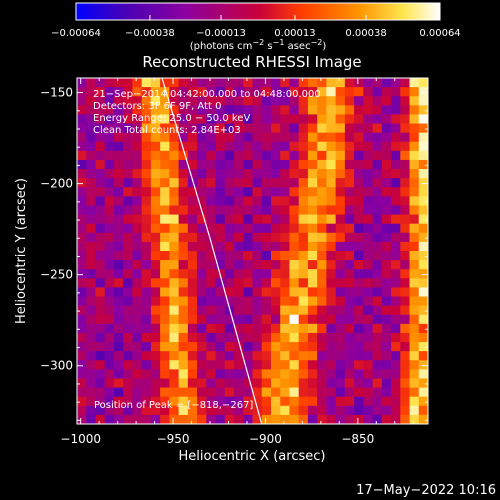 This screenshot has width=500, height=500. I want to click on chart-title: Reconstructed RHESSI Image, so click(251, 62).